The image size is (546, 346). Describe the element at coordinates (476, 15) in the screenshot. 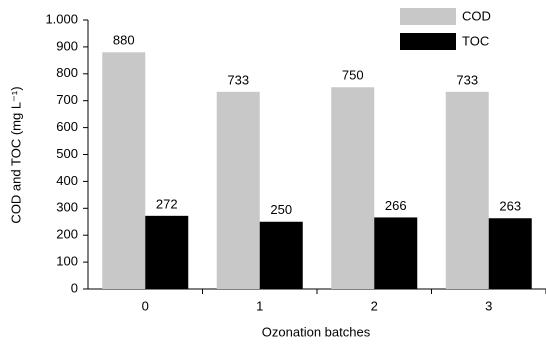

I see `legend-label: COD` at that location.